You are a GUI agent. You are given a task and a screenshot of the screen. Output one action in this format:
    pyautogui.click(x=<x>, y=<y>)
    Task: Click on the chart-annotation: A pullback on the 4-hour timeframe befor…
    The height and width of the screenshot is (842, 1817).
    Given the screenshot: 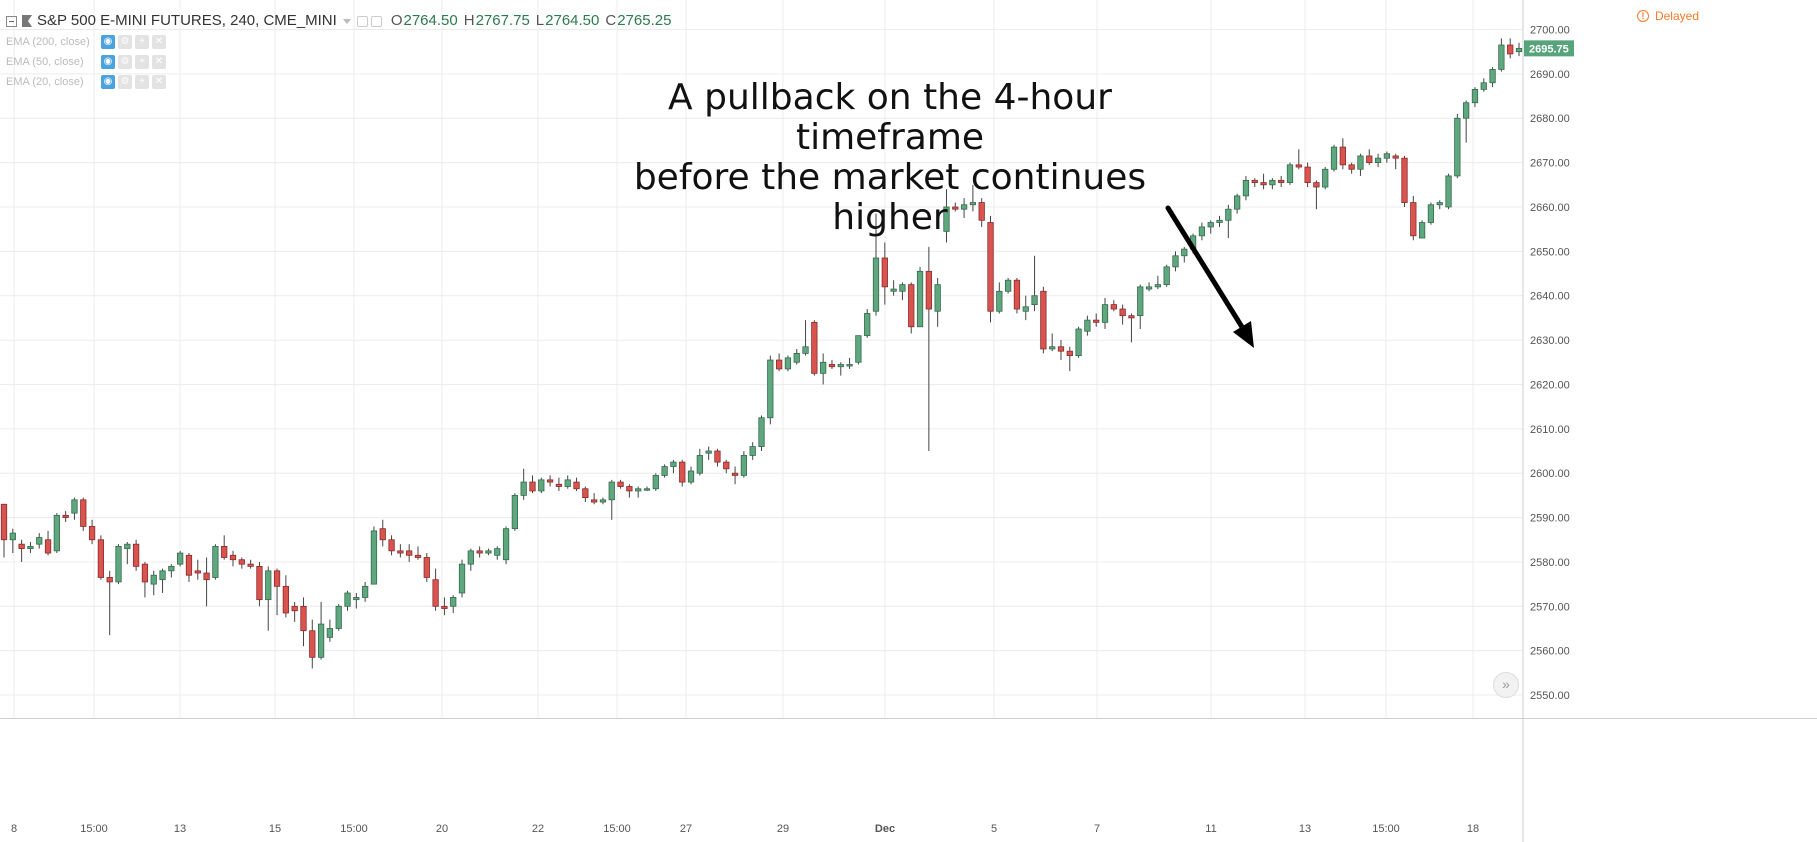 What is the action you would take?
    pyautogui.click(x=890, y=158)
    